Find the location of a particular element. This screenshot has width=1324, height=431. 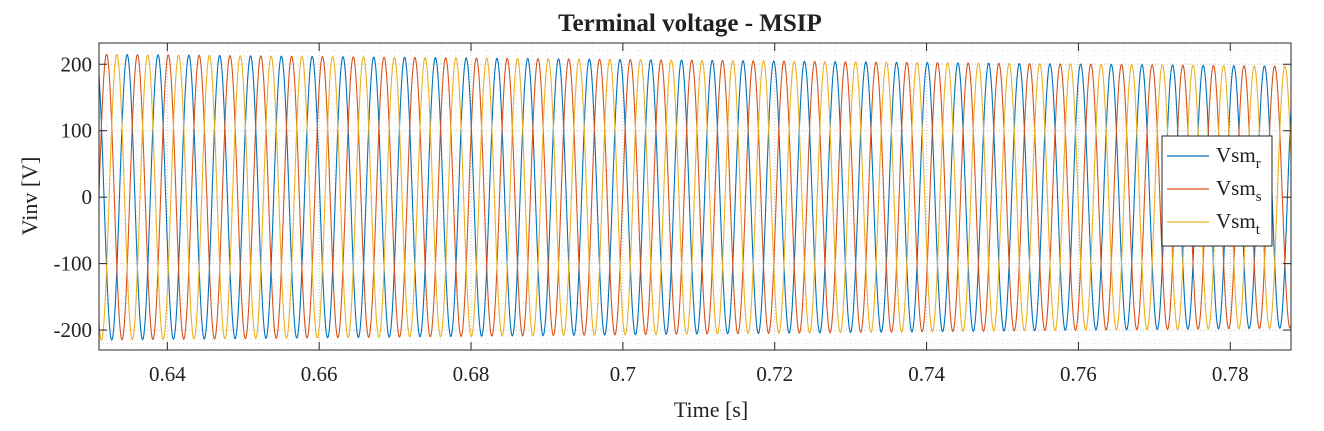

legend: Vsmr Vsms Vsmt is located at coordinates (1217, 191).